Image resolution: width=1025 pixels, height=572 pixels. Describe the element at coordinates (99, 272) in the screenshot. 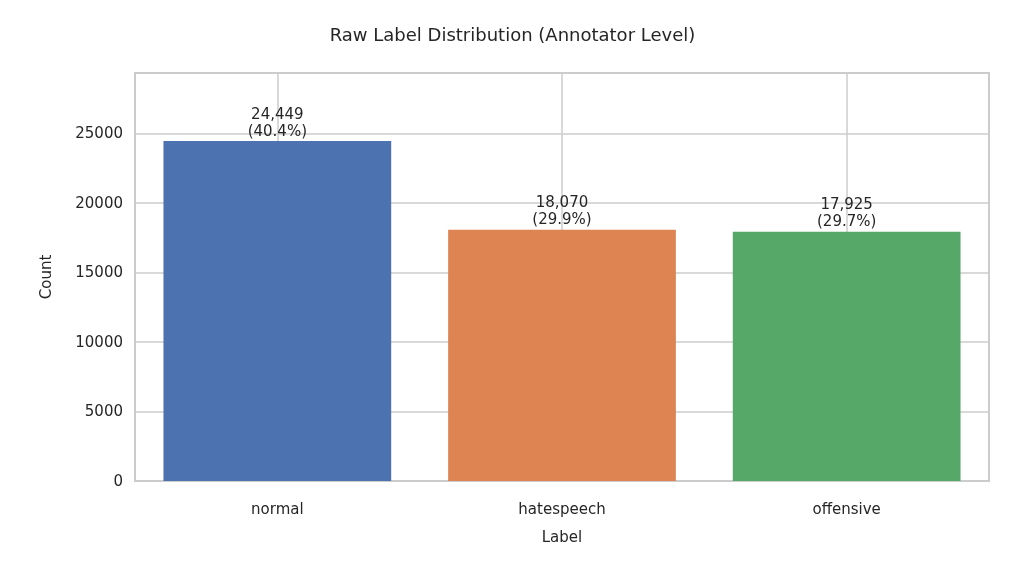

I see `y-tick-label: 15000` at that location.